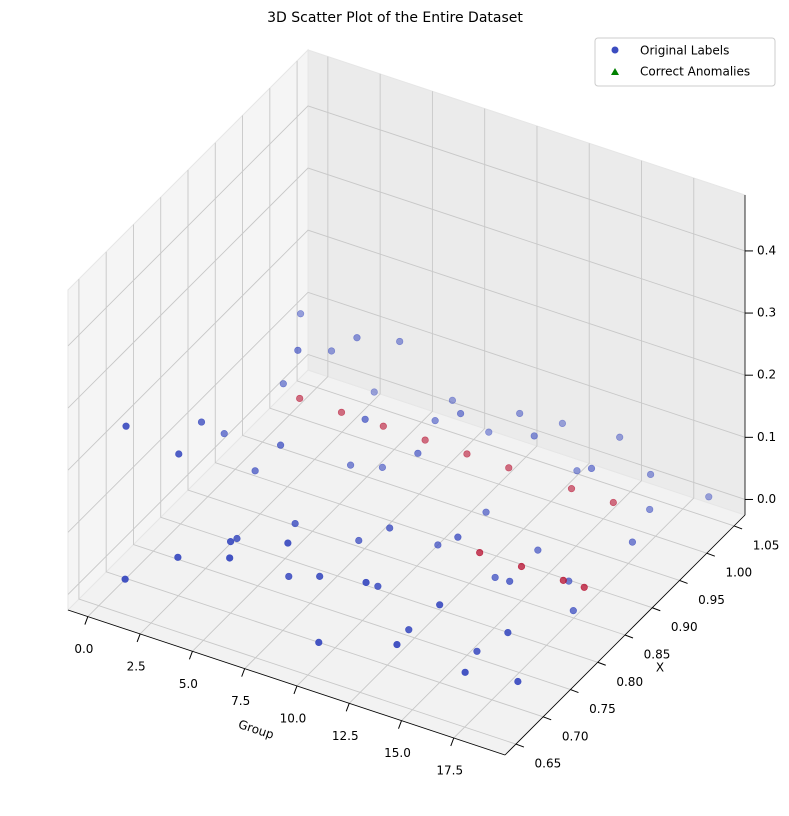 The image size is (789, 816). I want to click on legend: Original Labels Correct Anomalies, so click(685, 62).